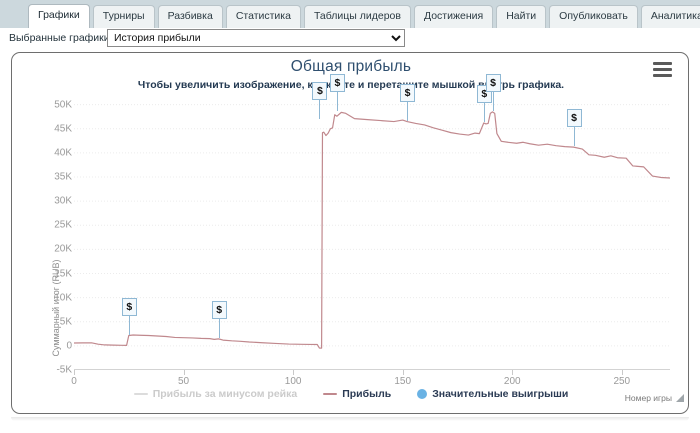 This screenshot has width=700, height=433. Describe the element at coordinates (593, 16) in the screenshot. I see `tab-7: Опубликовать` at that location.